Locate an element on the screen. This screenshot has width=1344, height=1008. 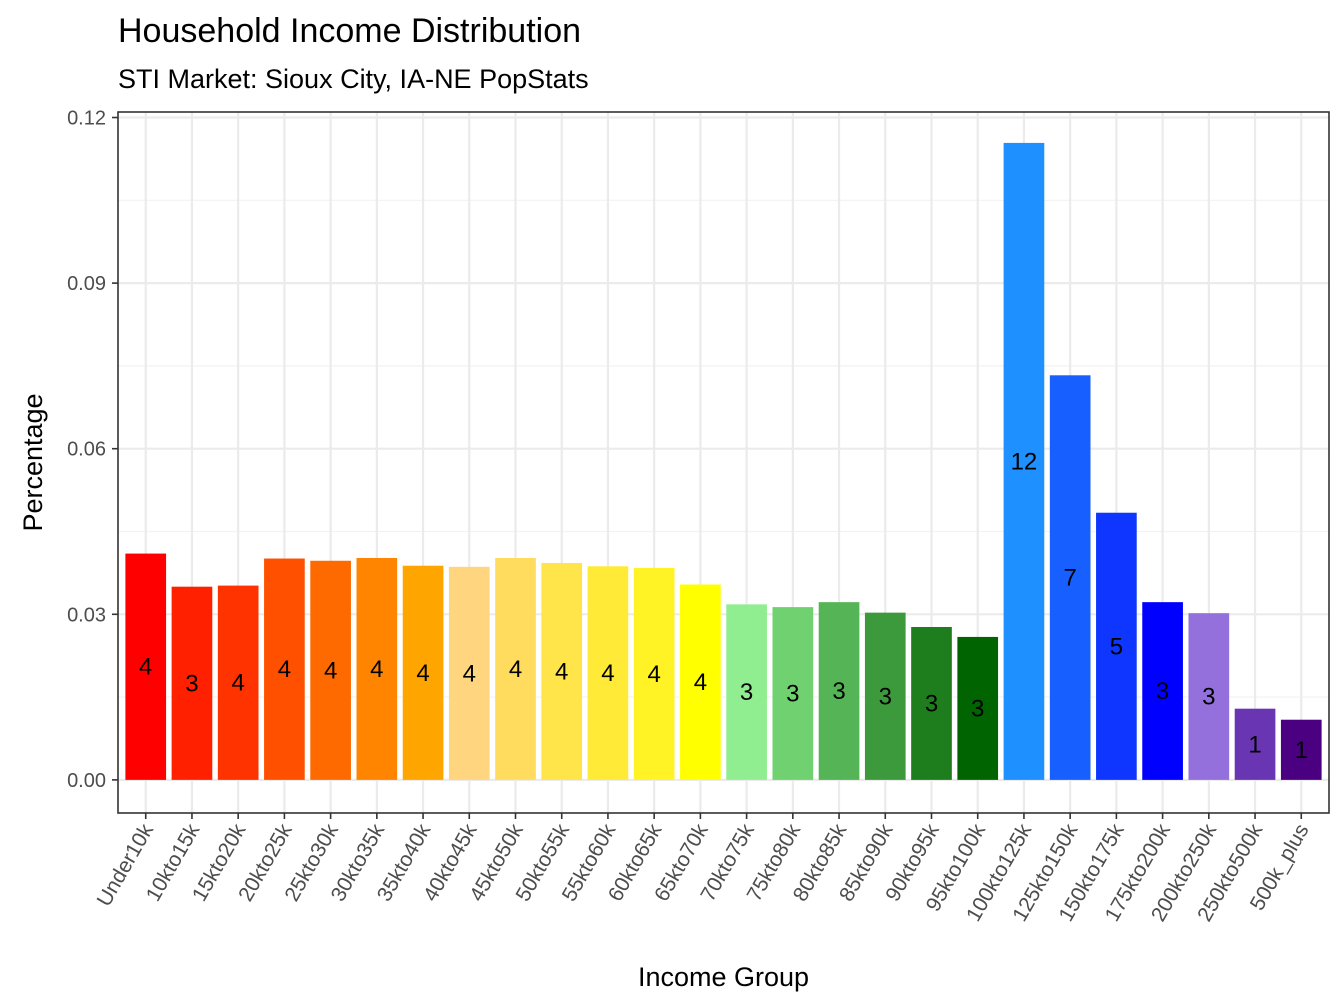
bar-35kto40k is located at coordinates (423, 672).